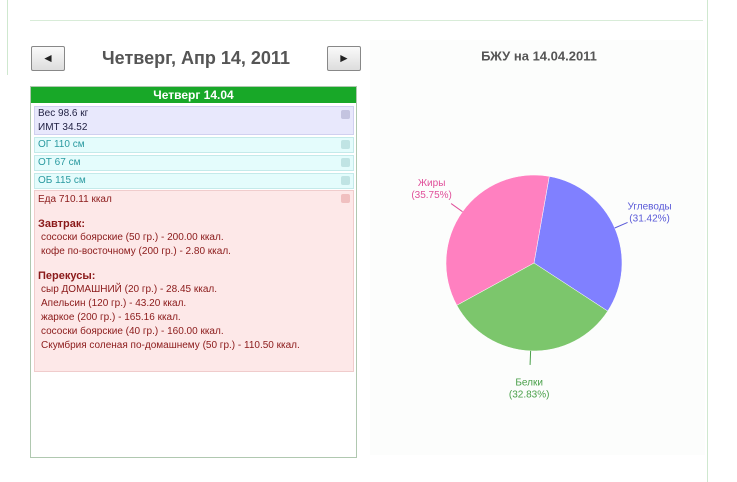 The height and width of the screenshot is (482, 737). I want to click on meal-item: жаркое (200 гр.) - 165.16 ккал., so click(111, 317).